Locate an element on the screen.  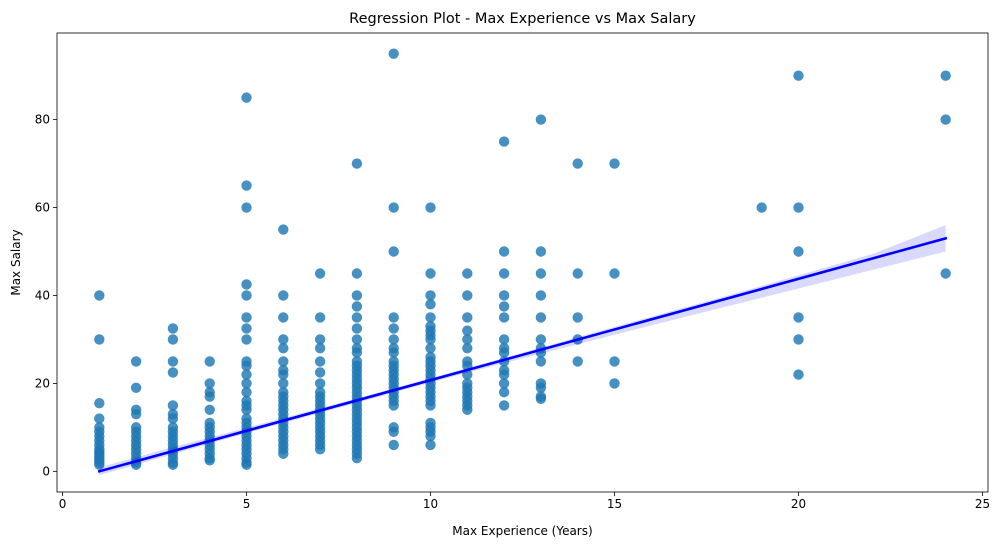
x-axis: 0 5 10 15 20 25 is located at coordinates (524, 501).